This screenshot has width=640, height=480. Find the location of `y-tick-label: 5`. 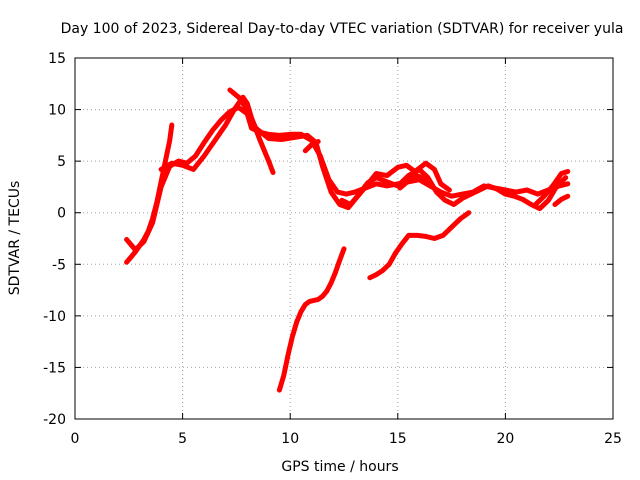

y-tick-label: 5 is located at coordinates (61, 162).